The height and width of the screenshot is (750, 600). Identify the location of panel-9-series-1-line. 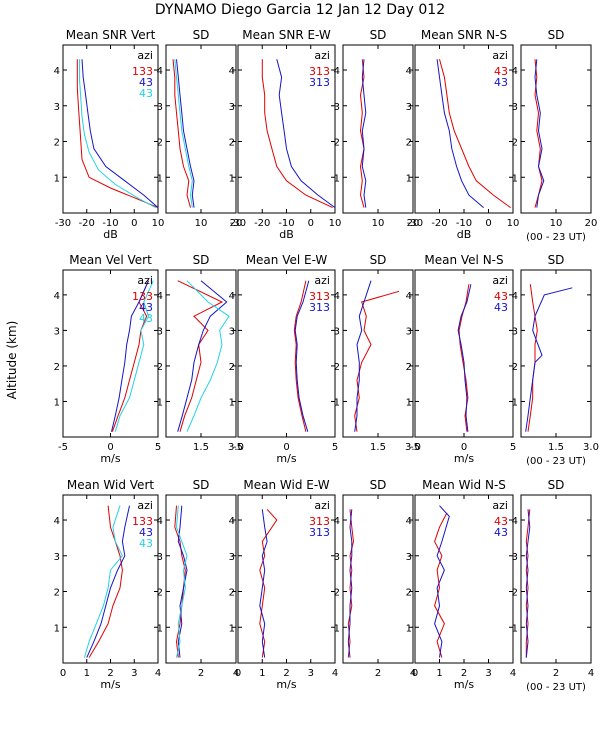
(300, 356).